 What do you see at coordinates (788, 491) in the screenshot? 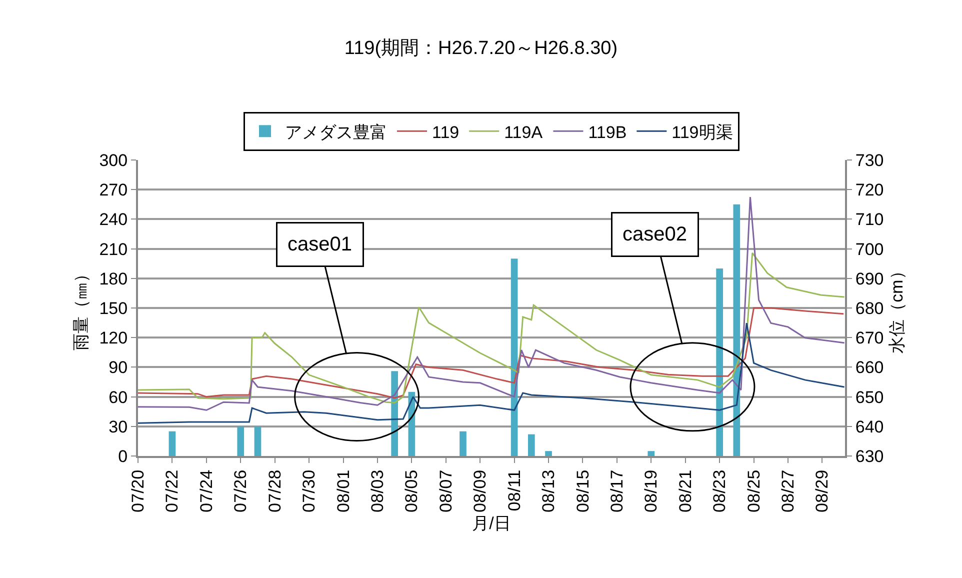
I see `x-tick-label: 08/27` at bounding box center [788, 491].